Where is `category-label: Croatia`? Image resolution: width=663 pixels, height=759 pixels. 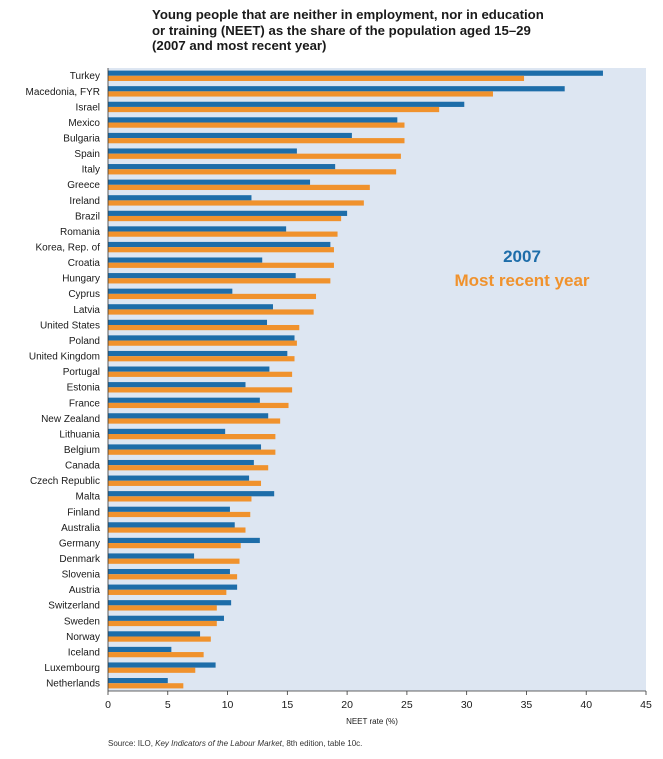
category-label: Croatia is located at coordinates (84, 263).